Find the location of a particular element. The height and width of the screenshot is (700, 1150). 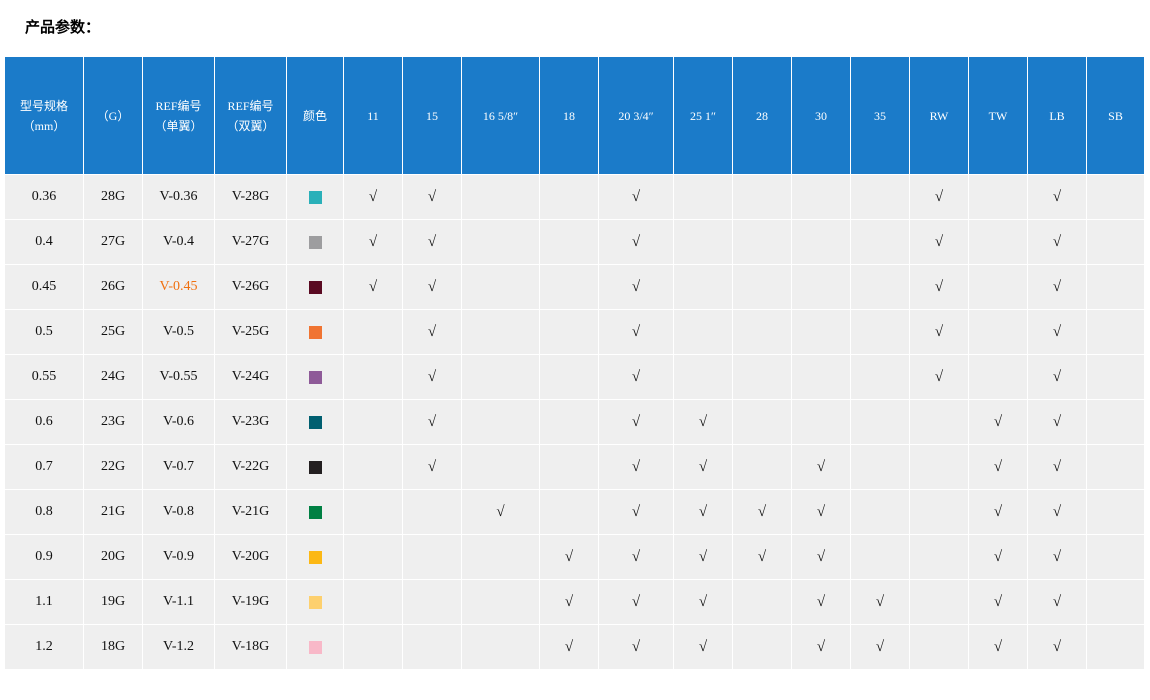

cell-text: V-0.36 is located at coordinates (178, 196).